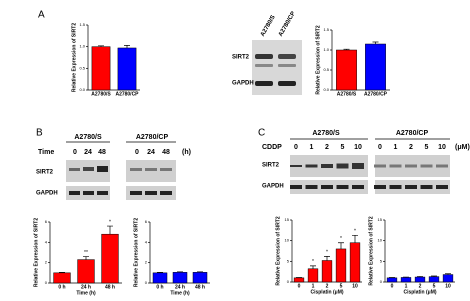  Describe the element at coordinates (287, 219) in the screenshot. I see `y-tick-label: 15` at that location.